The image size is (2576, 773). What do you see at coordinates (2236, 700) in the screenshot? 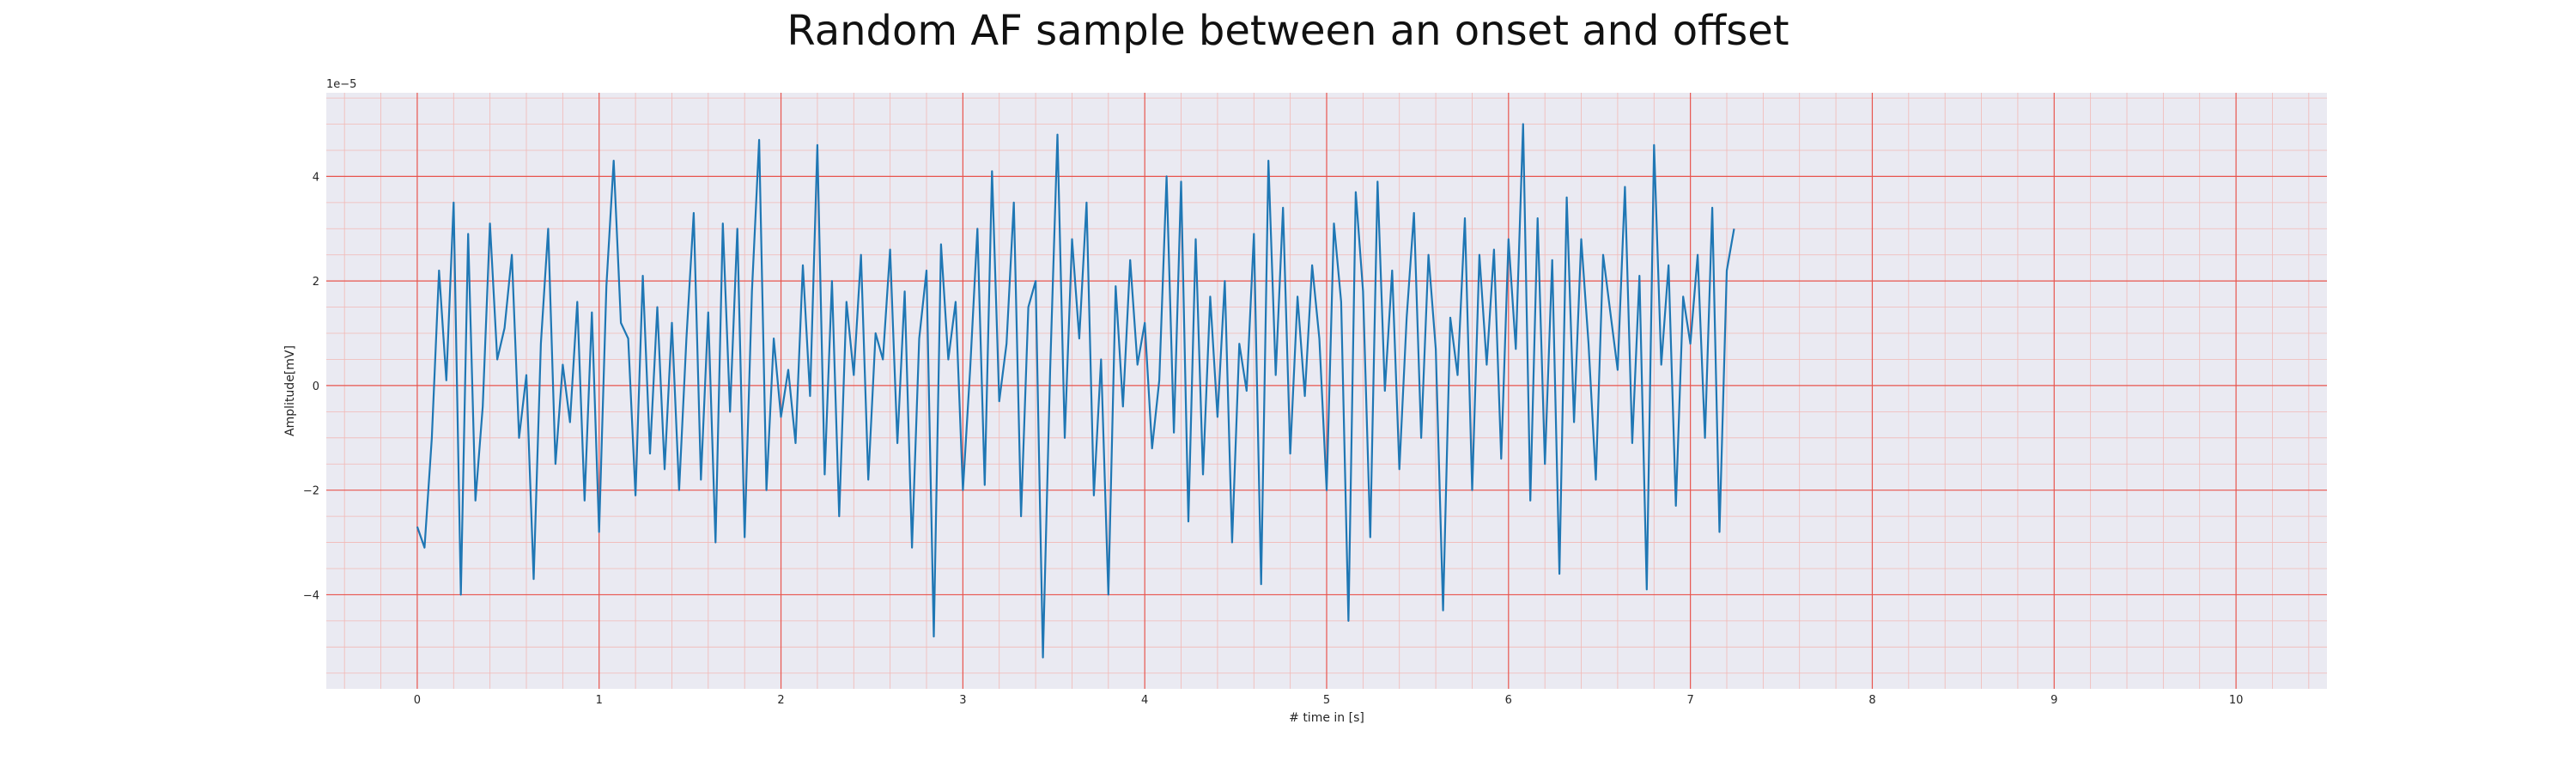
I see `x-tick-label: 10` at bounding box center [2236, 700].